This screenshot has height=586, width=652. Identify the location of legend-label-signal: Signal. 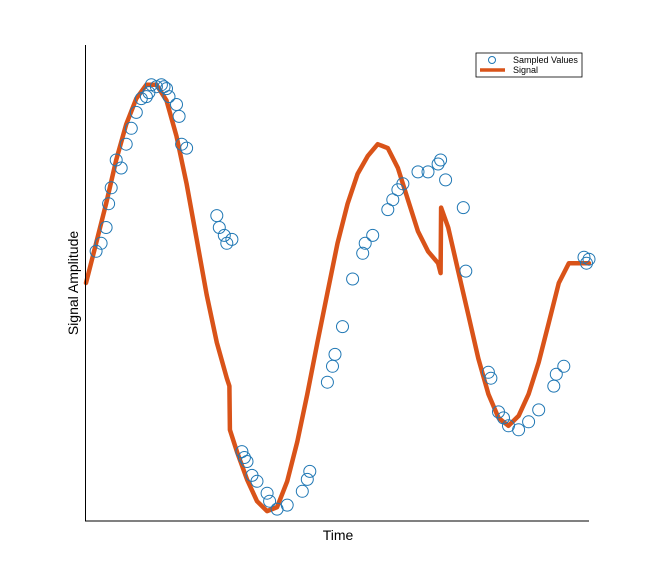
(525, 70).